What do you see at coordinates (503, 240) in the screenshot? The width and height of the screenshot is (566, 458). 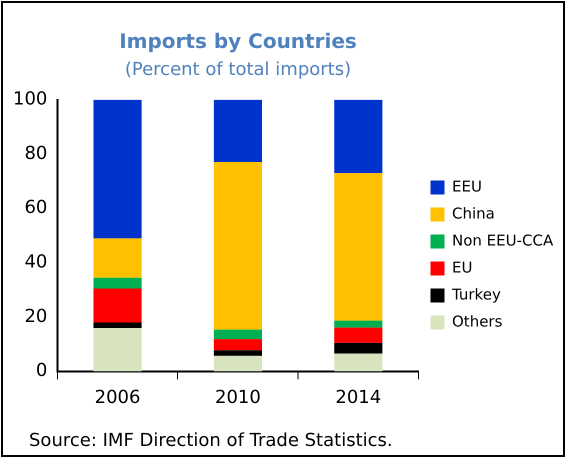 I see `legend-label: Non EEU-CCA` at bounding box center [503, 240].